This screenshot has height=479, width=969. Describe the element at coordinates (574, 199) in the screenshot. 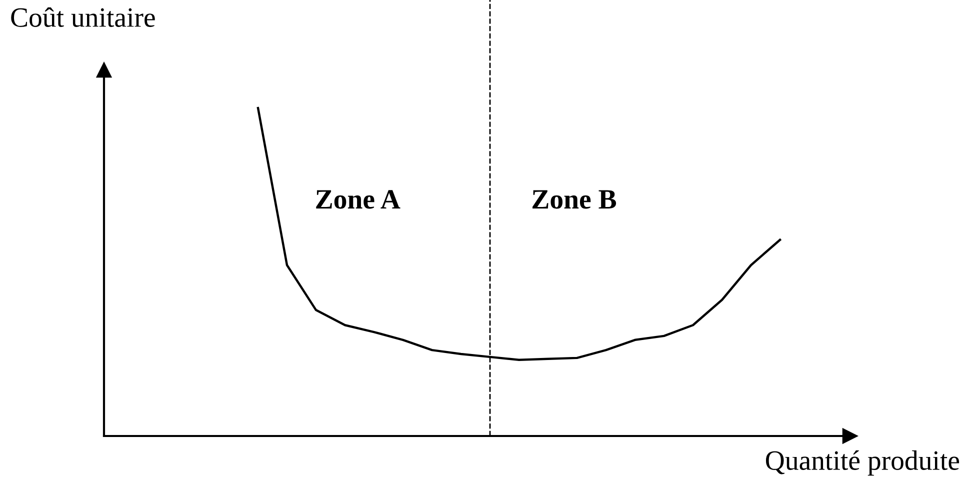

I see `annotation: Zone B` at that location.